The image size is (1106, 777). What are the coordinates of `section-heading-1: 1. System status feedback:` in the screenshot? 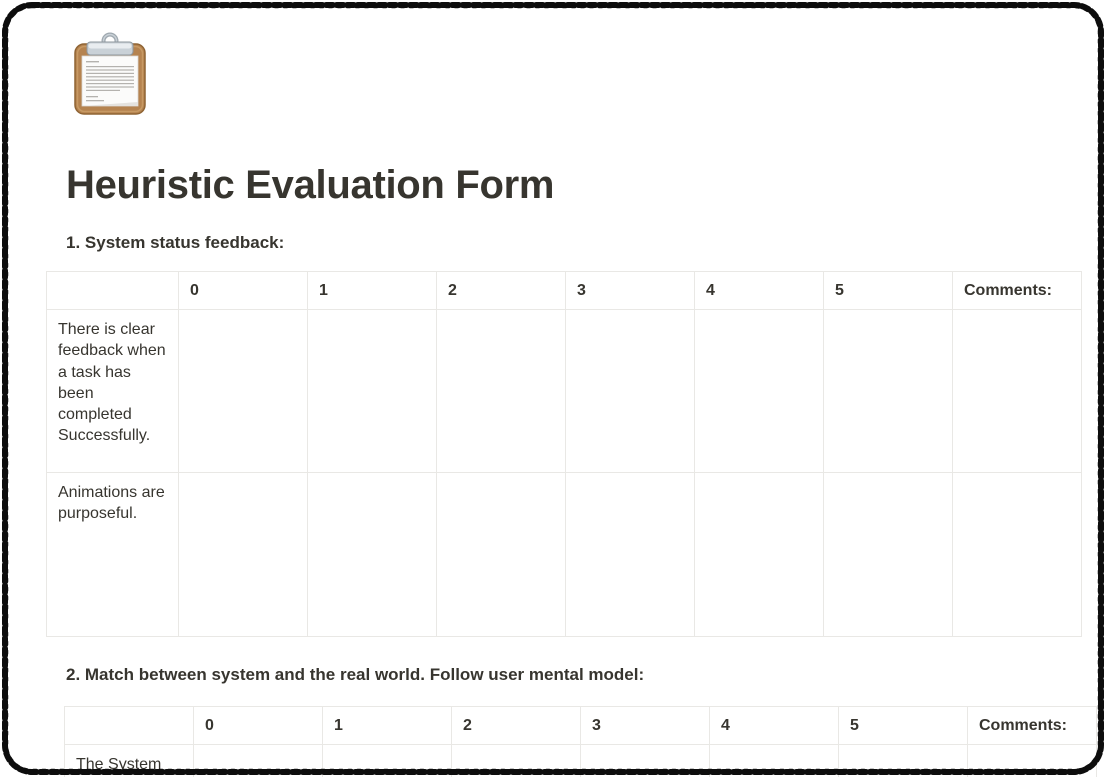 It's located at (175, 242).